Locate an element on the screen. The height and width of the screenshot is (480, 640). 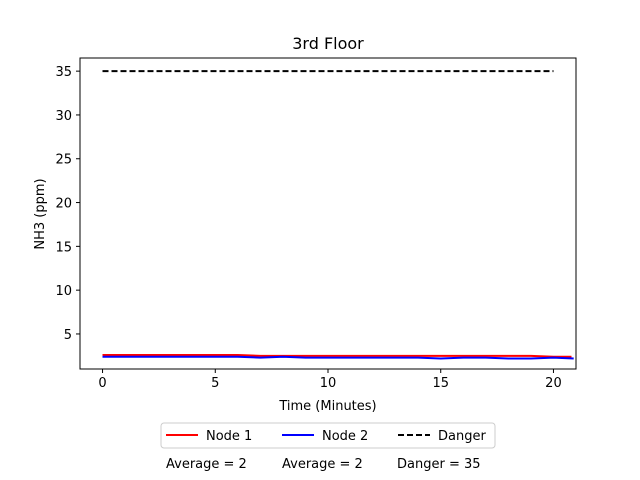
x-tick-label: 10 is located at coordinates (328, 383).